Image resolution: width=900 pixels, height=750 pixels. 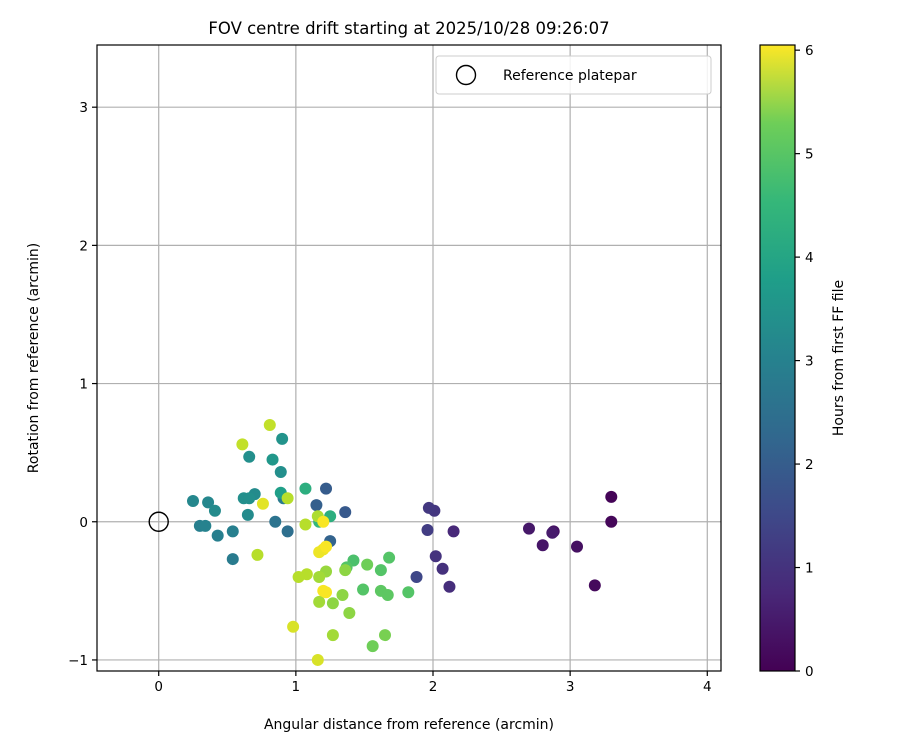 I want to click on y-axis-label: Rotation from reference (arcmin), so click(x=34, y=358).